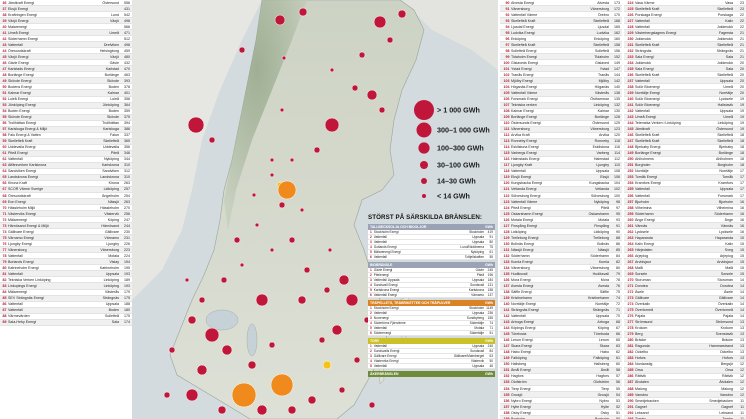 Image resolution: width=746 pixels, height=419 pixels. I want to click on plant-rank: 45, so click(4, 56).